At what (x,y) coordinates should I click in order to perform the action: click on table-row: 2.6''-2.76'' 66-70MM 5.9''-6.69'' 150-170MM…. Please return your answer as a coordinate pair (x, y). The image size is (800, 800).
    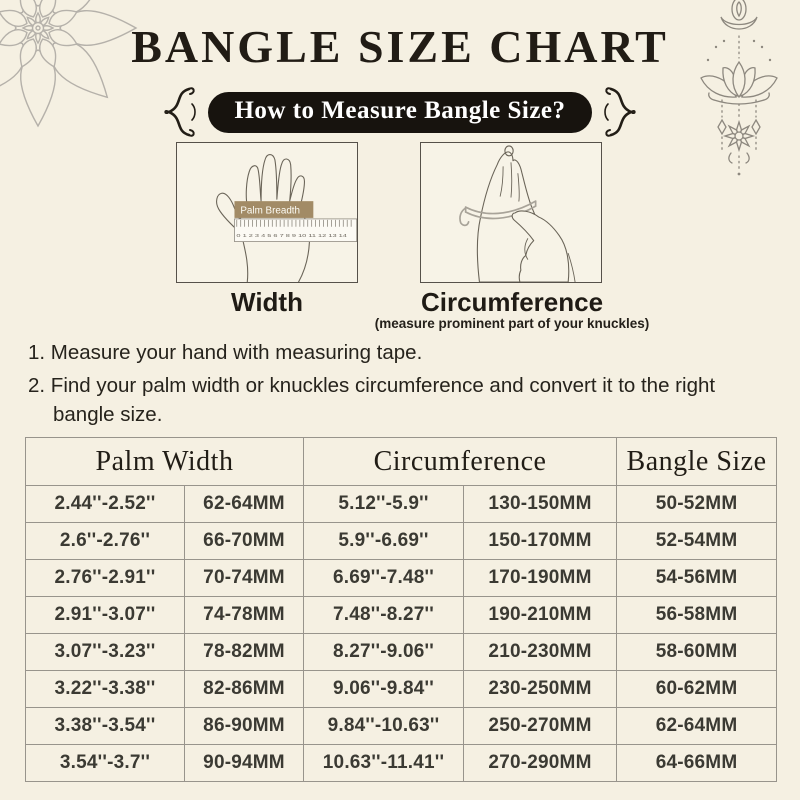
    Looking at the image, I should click on (401, 541).